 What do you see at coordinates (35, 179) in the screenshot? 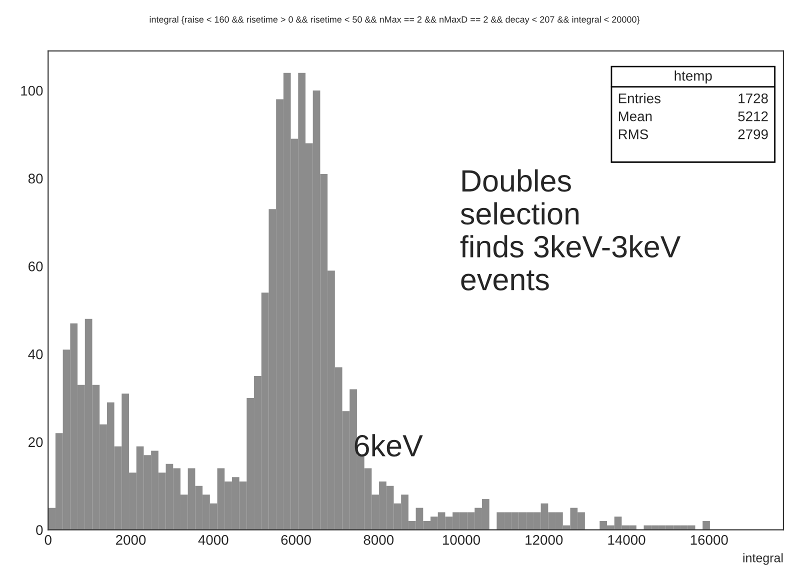
I see `y-tick-label: 80` at bounding box center [35, 179].